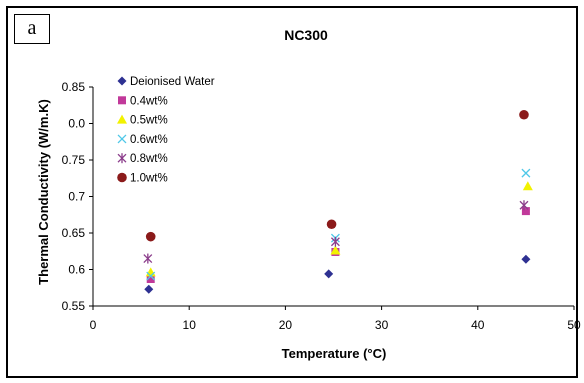 The height and width of the screenshot is (383, 584). I want to click on x-tick-label: 40, so click(478, 325).